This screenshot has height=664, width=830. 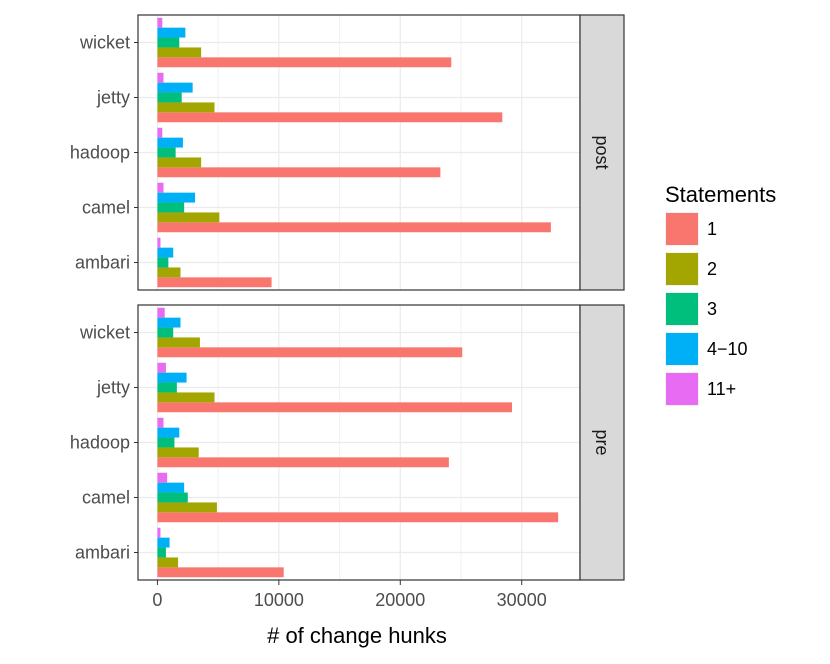 What do you see at coordinates (720, 294) in the screenshot?
I see `legend: Statements 1 2 3 4−10 11+` at bounding box center [720, 294].